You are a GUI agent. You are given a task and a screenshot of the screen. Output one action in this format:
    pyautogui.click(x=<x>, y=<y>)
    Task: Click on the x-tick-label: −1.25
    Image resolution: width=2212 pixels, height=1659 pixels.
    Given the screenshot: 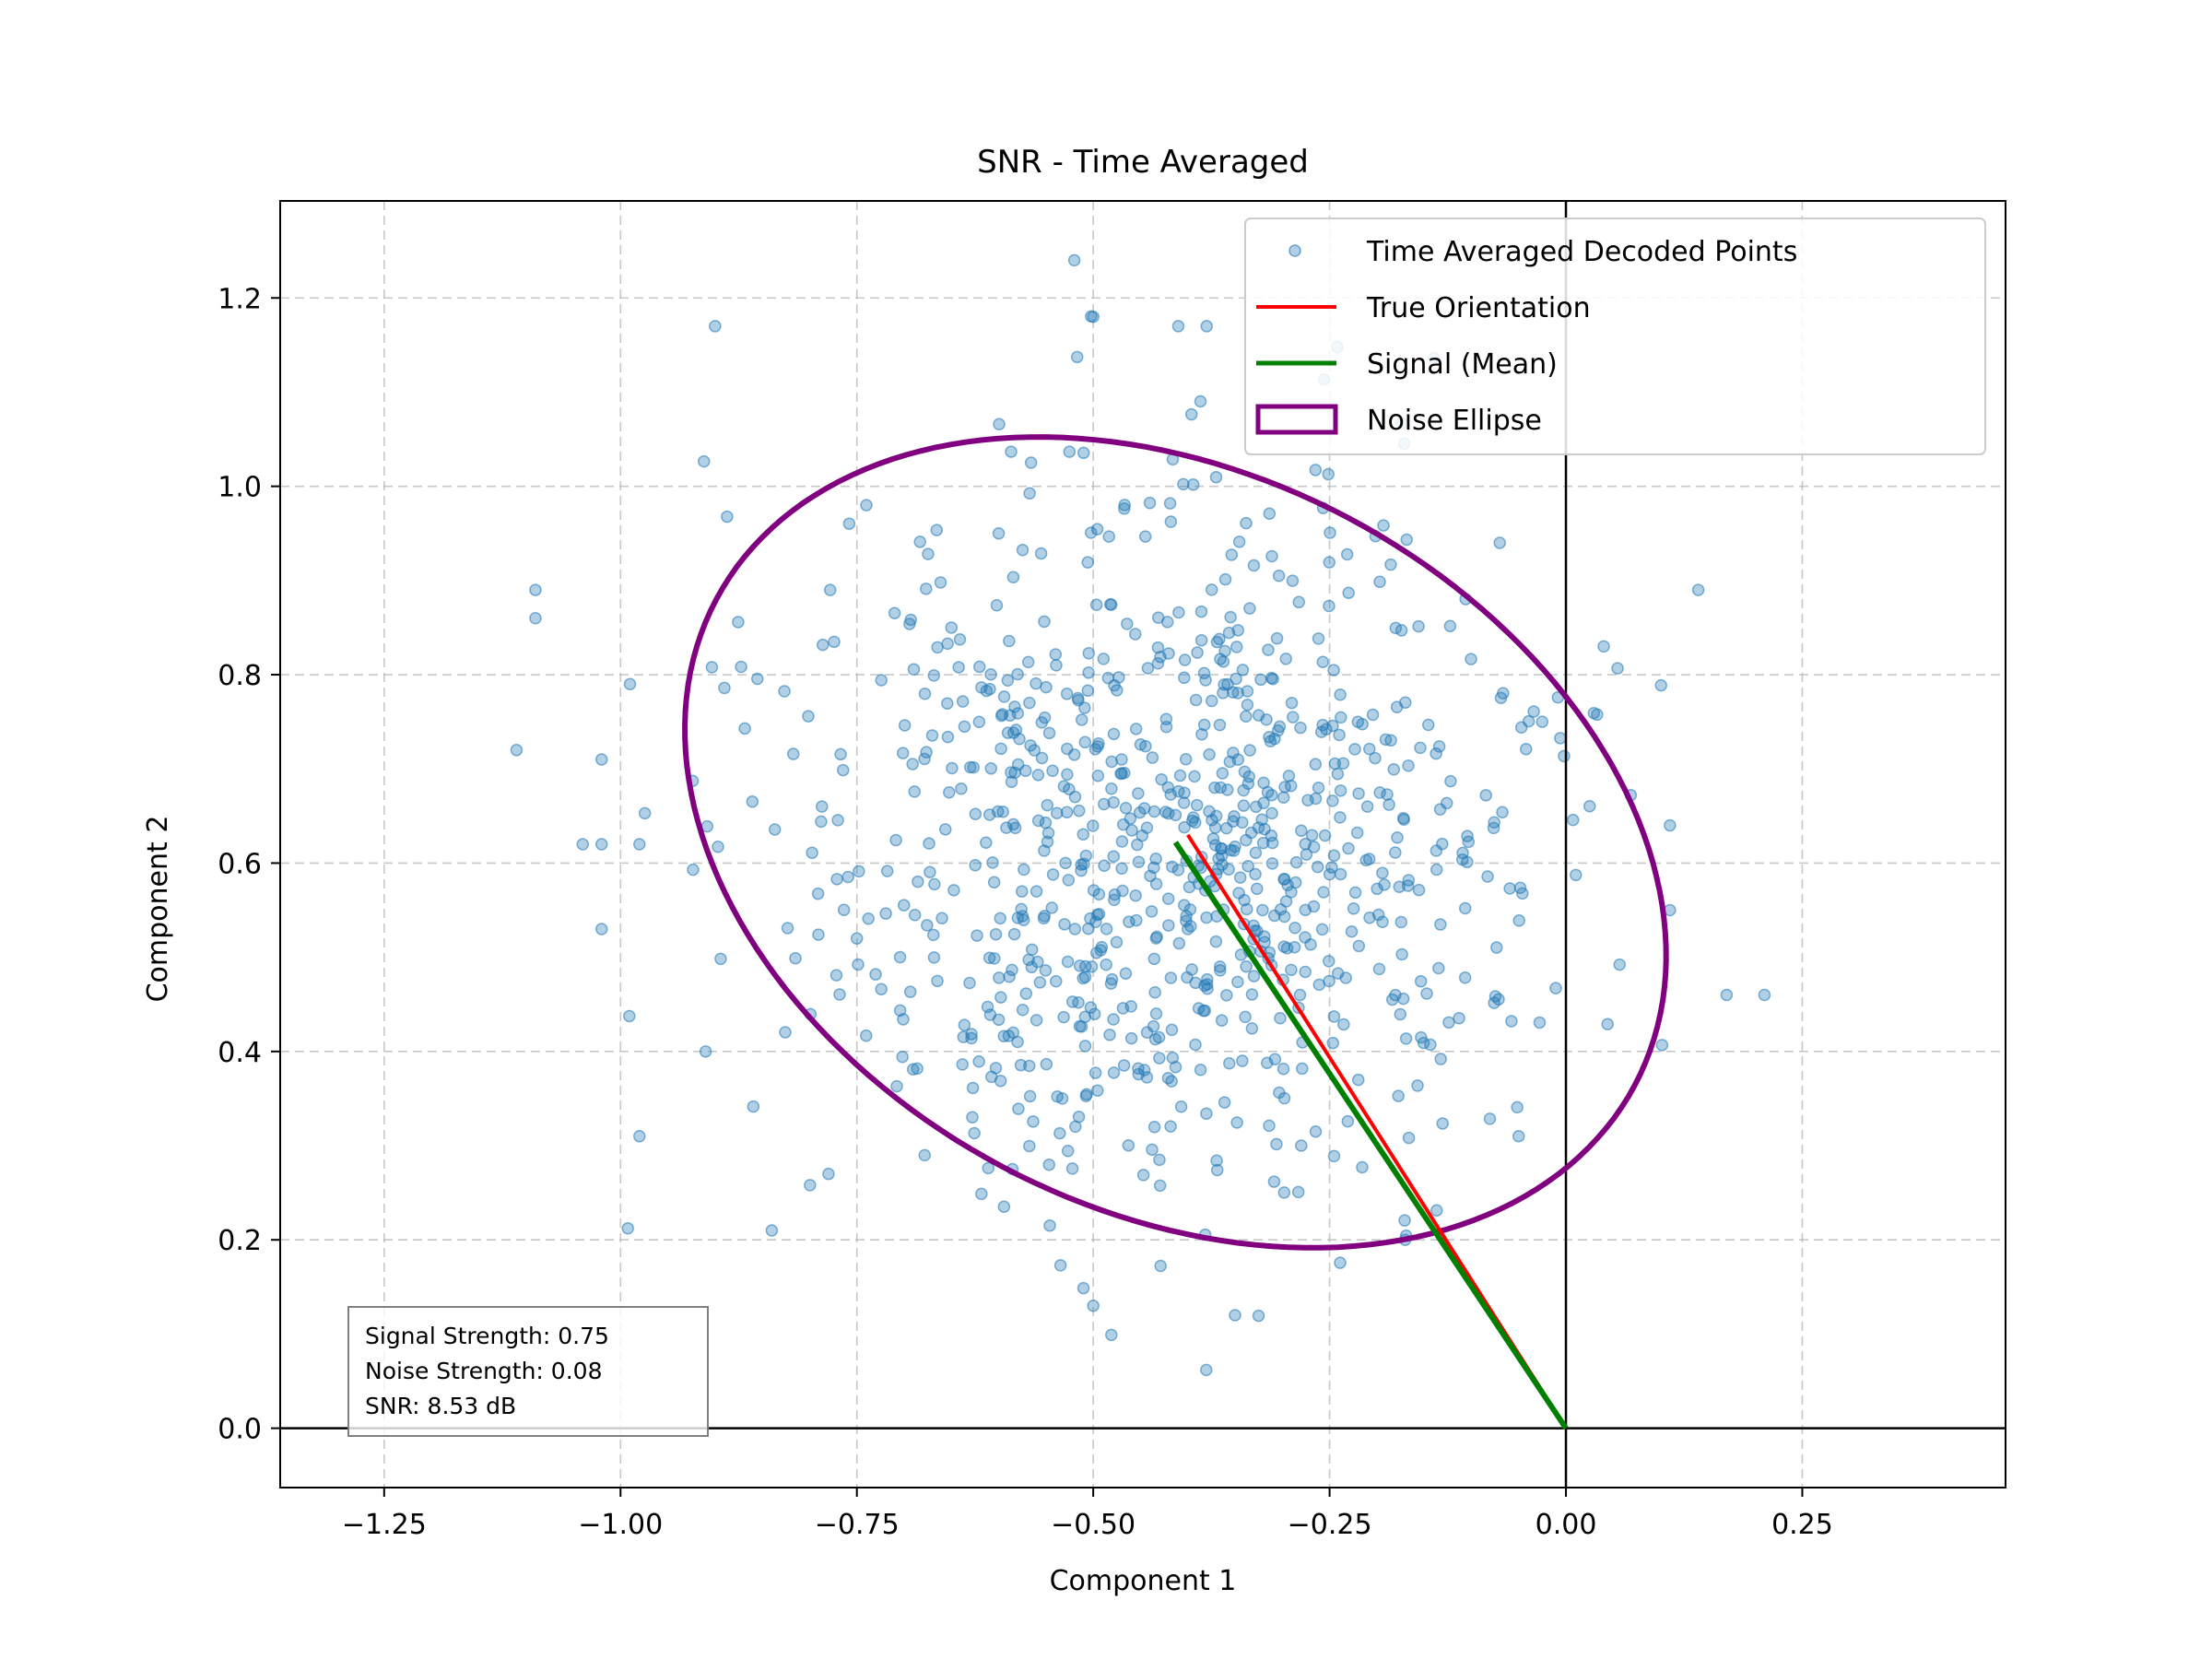 What is the action you would take?
    pyautogui.click(x=384, y=1525)
    